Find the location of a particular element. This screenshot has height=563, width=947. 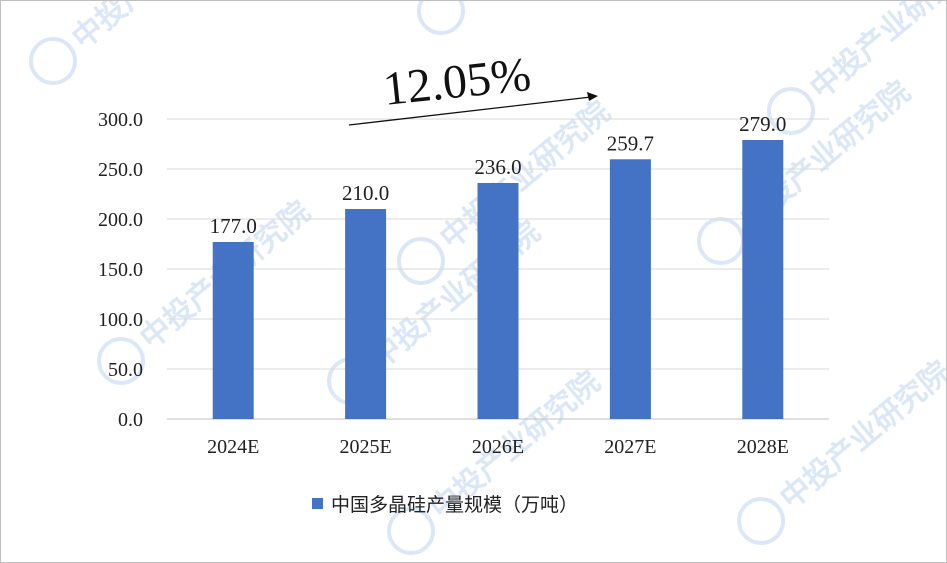

y-tick-label: 100.0 is located at coordinates (120, 320).